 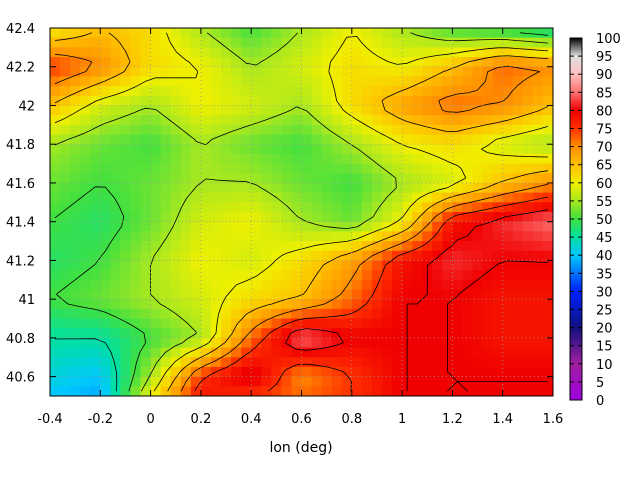 What do you see at coordinates (20, 68) in the screenshot?
I see `y-tick-label: 42.2` at bounding box center [20, 68].